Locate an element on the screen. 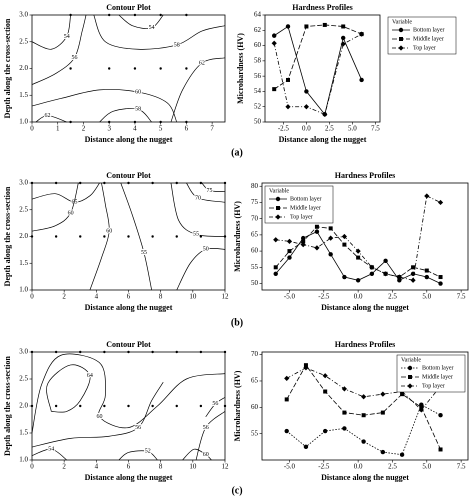 Image resolution: width=474 pixels, height=498 pixels. contour-label: 50 is located at coordinates (206, 250).